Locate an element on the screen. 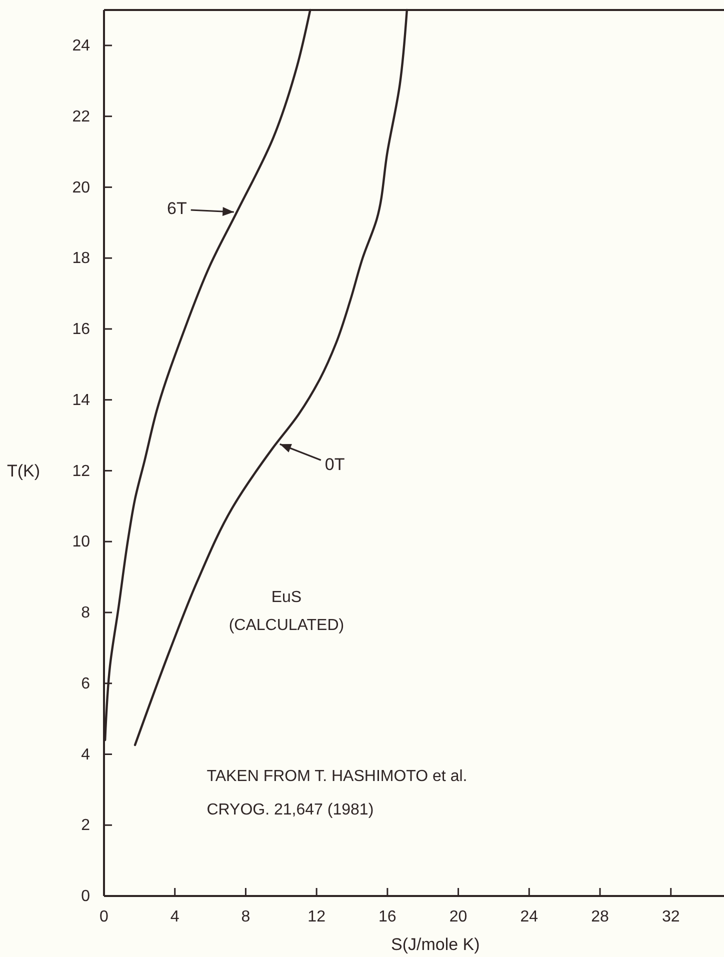 The height and width of the screenshot is (957, 724). x-tick-label: 0 is located at coordinates (104, 917).